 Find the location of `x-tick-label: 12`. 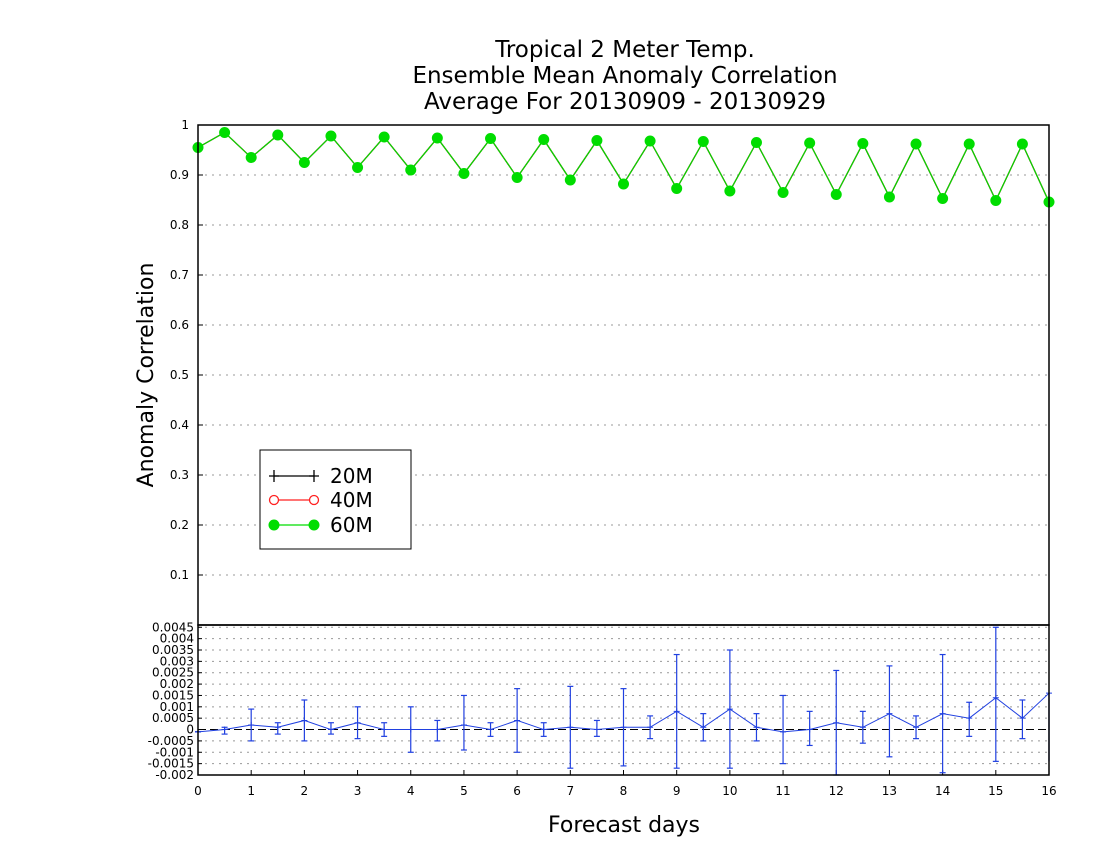

x-tick-label: 12 is located at coordinates (836, 791).